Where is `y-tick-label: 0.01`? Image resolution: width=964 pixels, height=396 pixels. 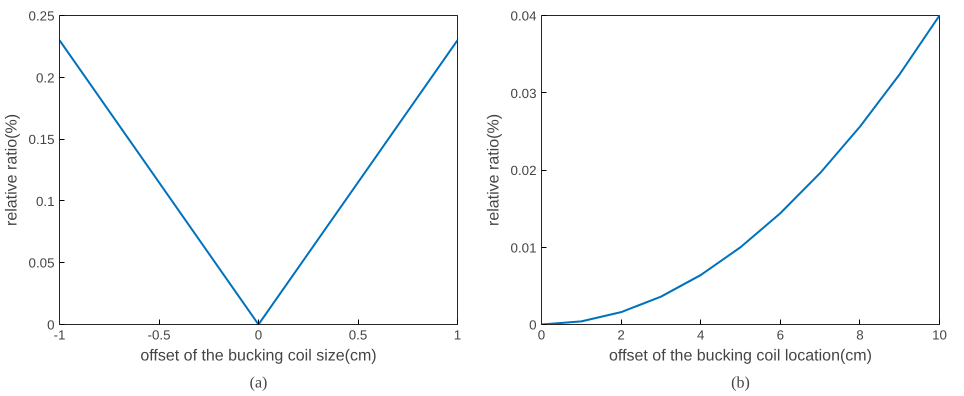
y-tick-label: 0.01 is located at coordinates (523, 248).